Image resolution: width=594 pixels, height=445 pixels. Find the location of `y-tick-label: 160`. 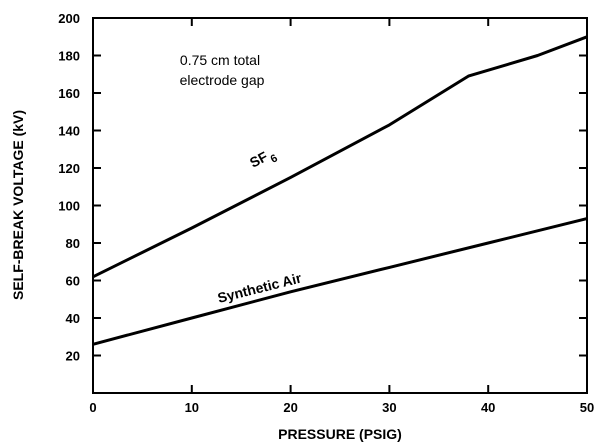

y-tick-label: 160 is located at coordinates (69, 93).